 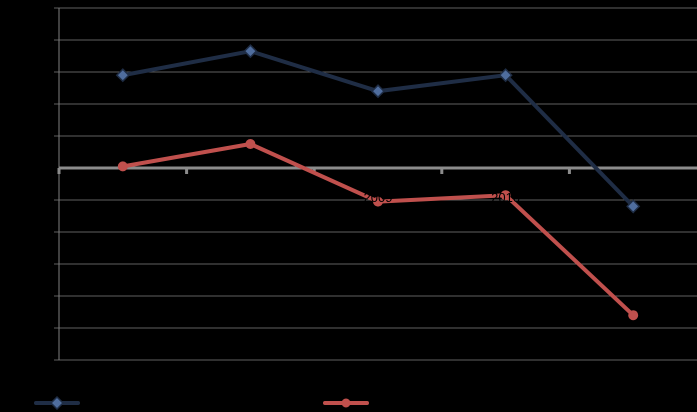 What do you see at coordinates (201, 403) in the screenshot?
I see `legend` at bounding box center [201, 403].